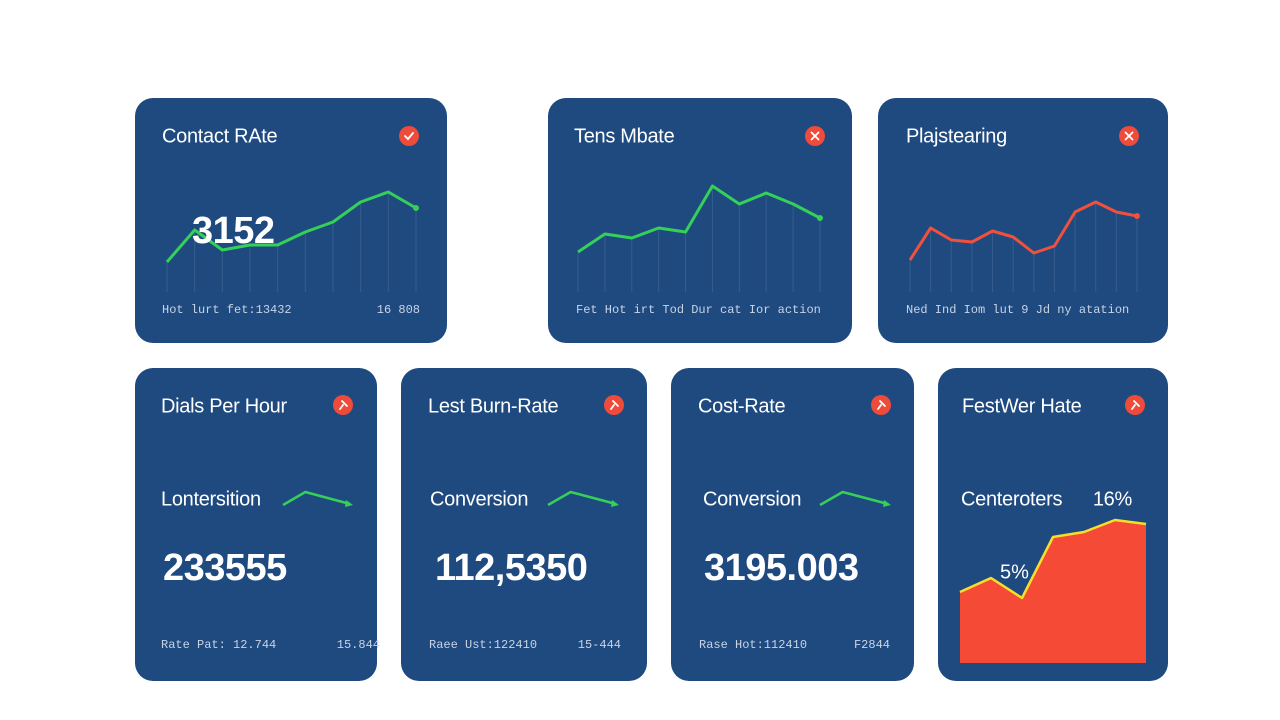 The height and width of the screenshot is (720, 1280). What do you see at coordinates (511, 568) in the screenshot?
I see `metric-value: 112,5350` at bounding box center [511, 568].